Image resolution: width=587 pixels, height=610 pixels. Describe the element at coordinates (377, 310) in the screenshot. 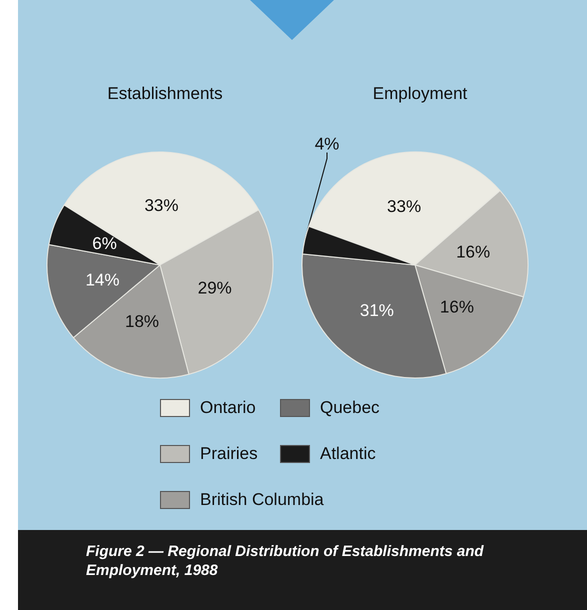

I see `data-label: 31%` at that location.